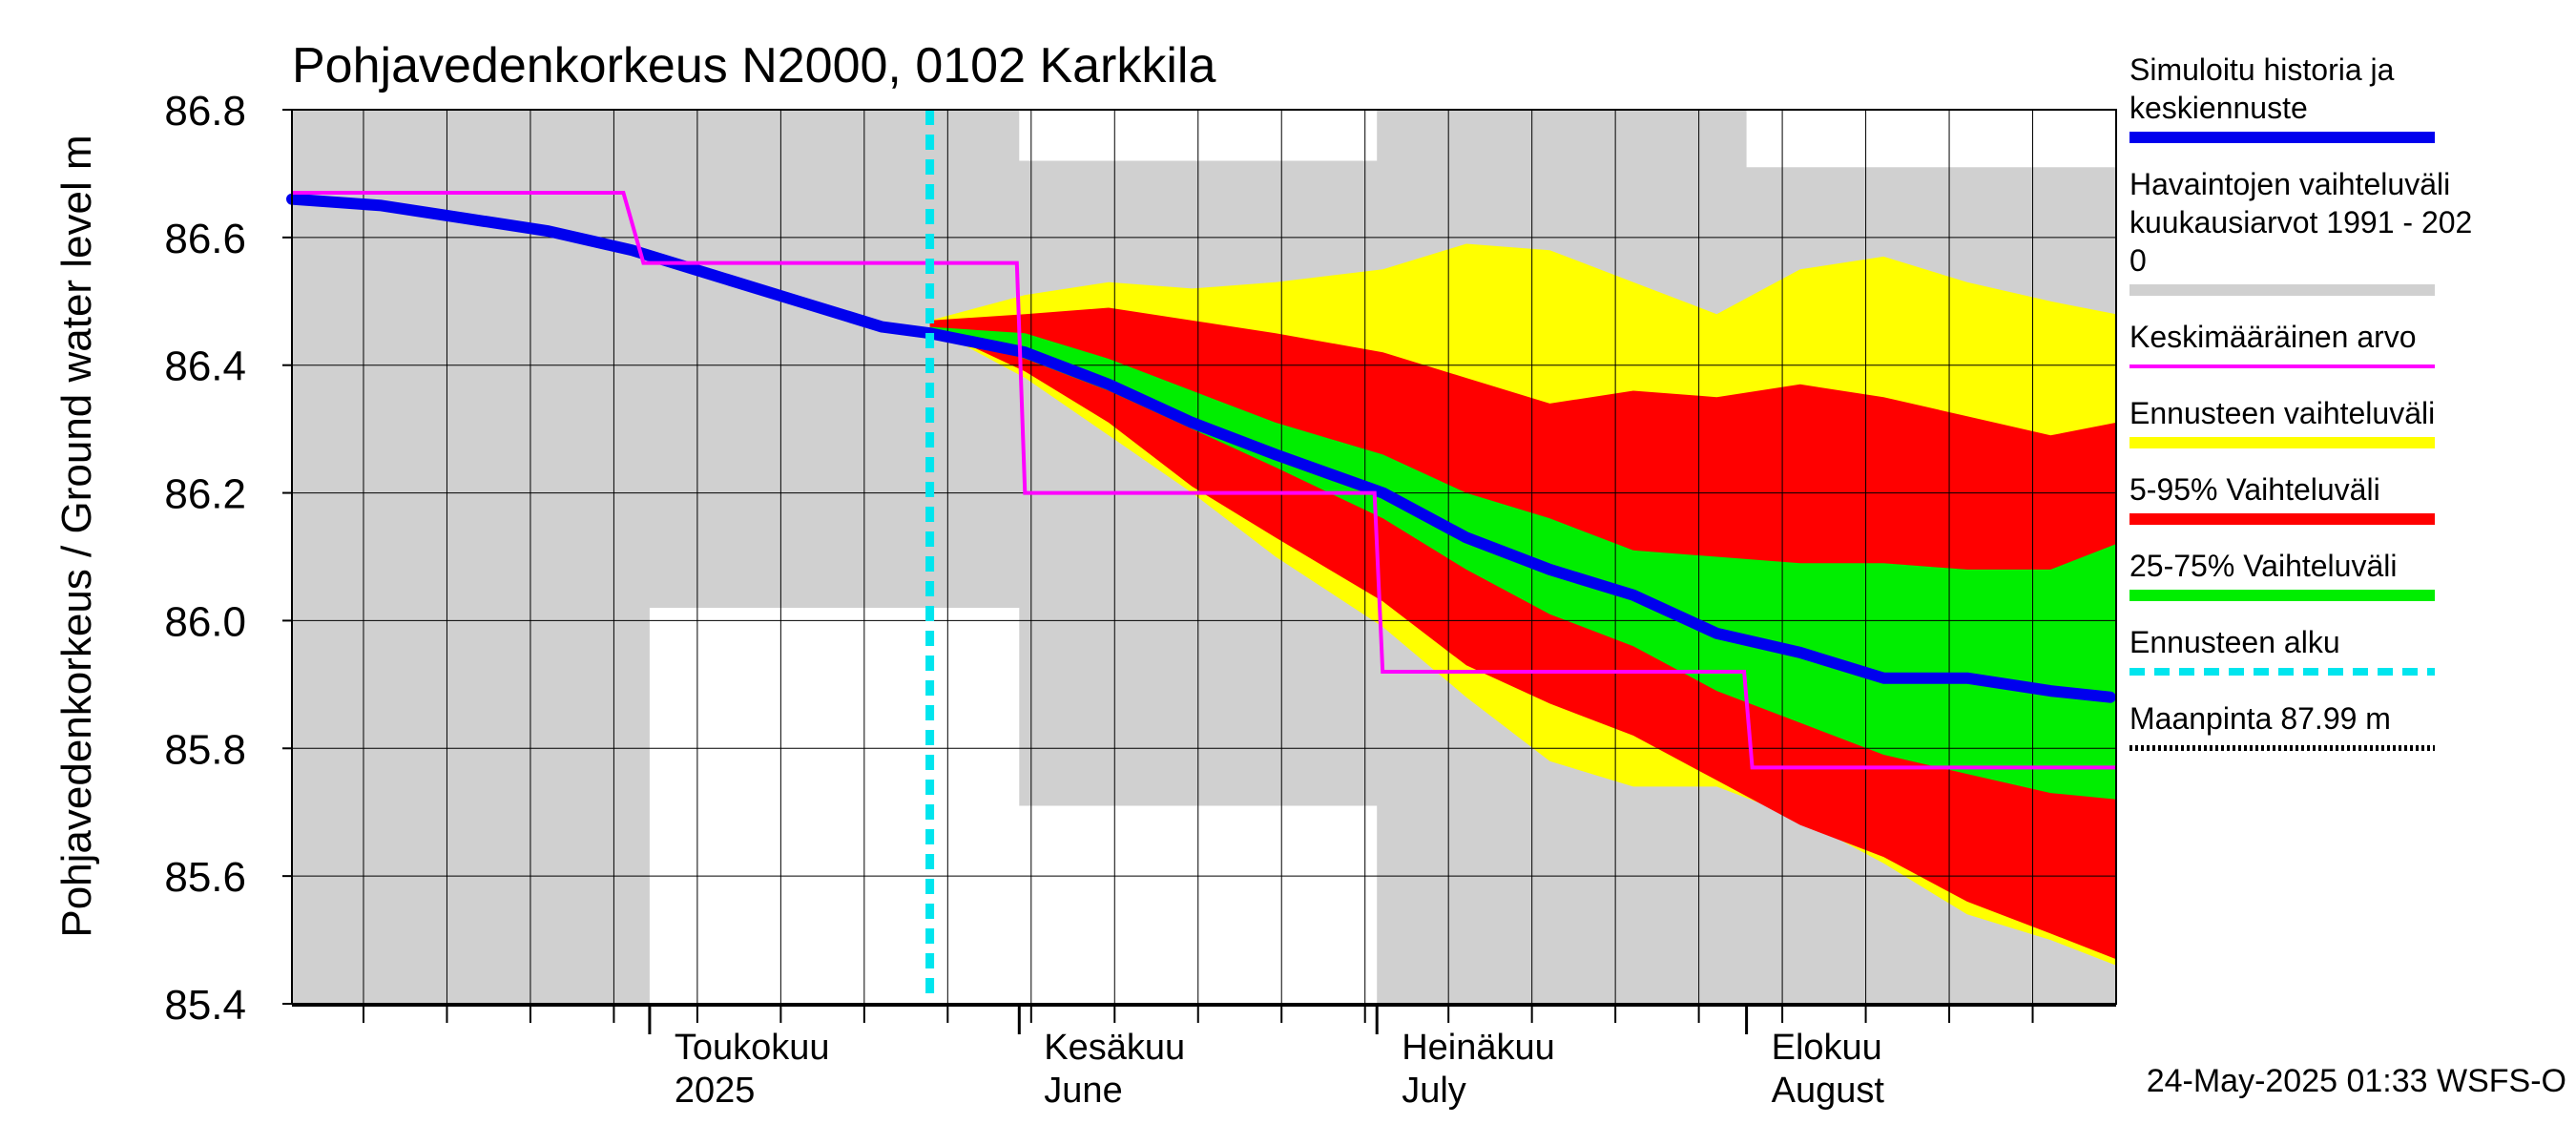 The height and width of the screenshot is (1145, 2576). What do you see at coordinates (1083, 1091) in the screenshot?
I see `x-month-label-en: June` at bounding box center [1083, 1091].